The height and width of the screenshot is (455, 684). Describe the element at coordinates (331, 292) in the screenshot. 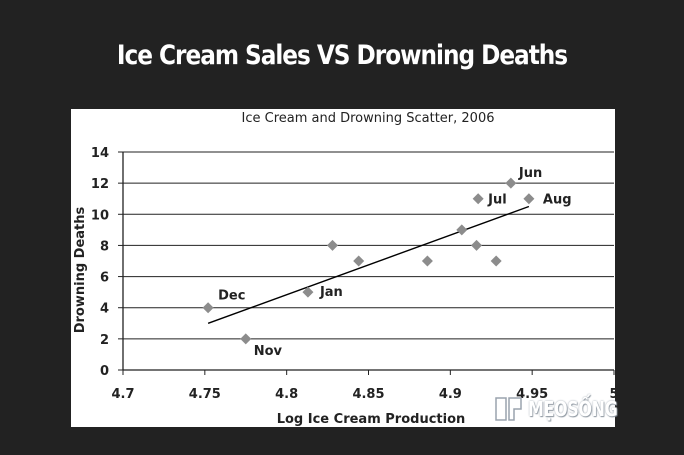

I see `data-point-label: Jan` at that location.